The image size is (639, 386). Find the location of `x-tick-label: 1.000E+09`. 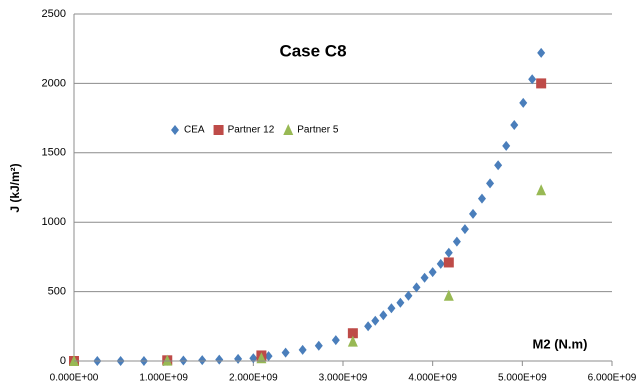

x-tick-label: 1.000E+09 is located at coordinates (163, 378).